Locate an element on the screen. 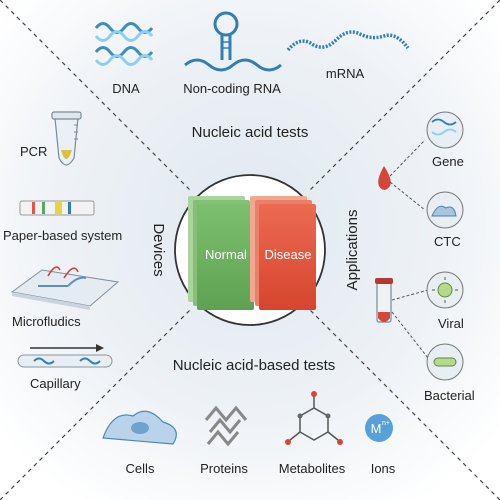  normal-label: Normal is located at coordinates (226, 254).